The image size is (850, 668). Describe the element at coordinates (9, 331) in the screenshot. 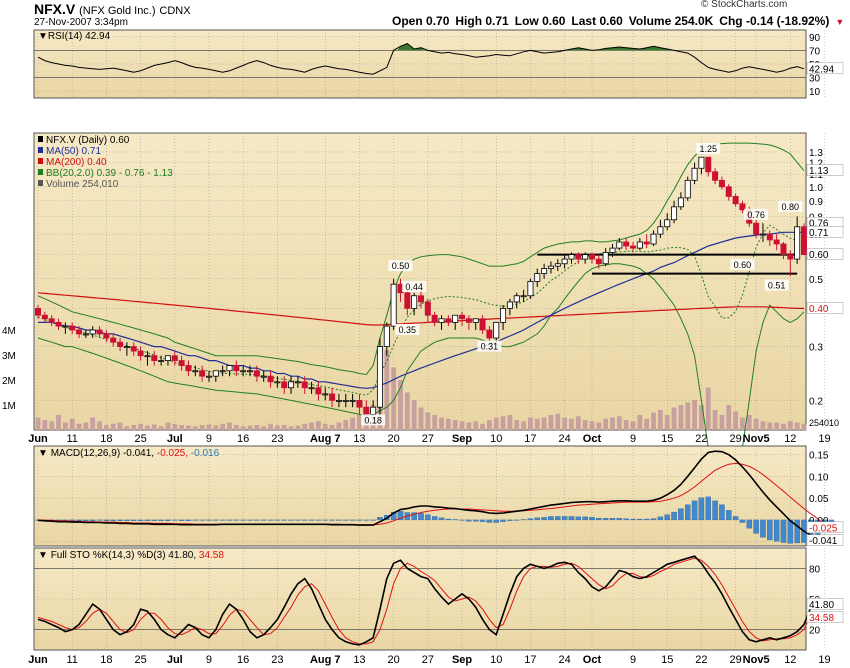

I see `volume-tick-label: 4M` at that location.